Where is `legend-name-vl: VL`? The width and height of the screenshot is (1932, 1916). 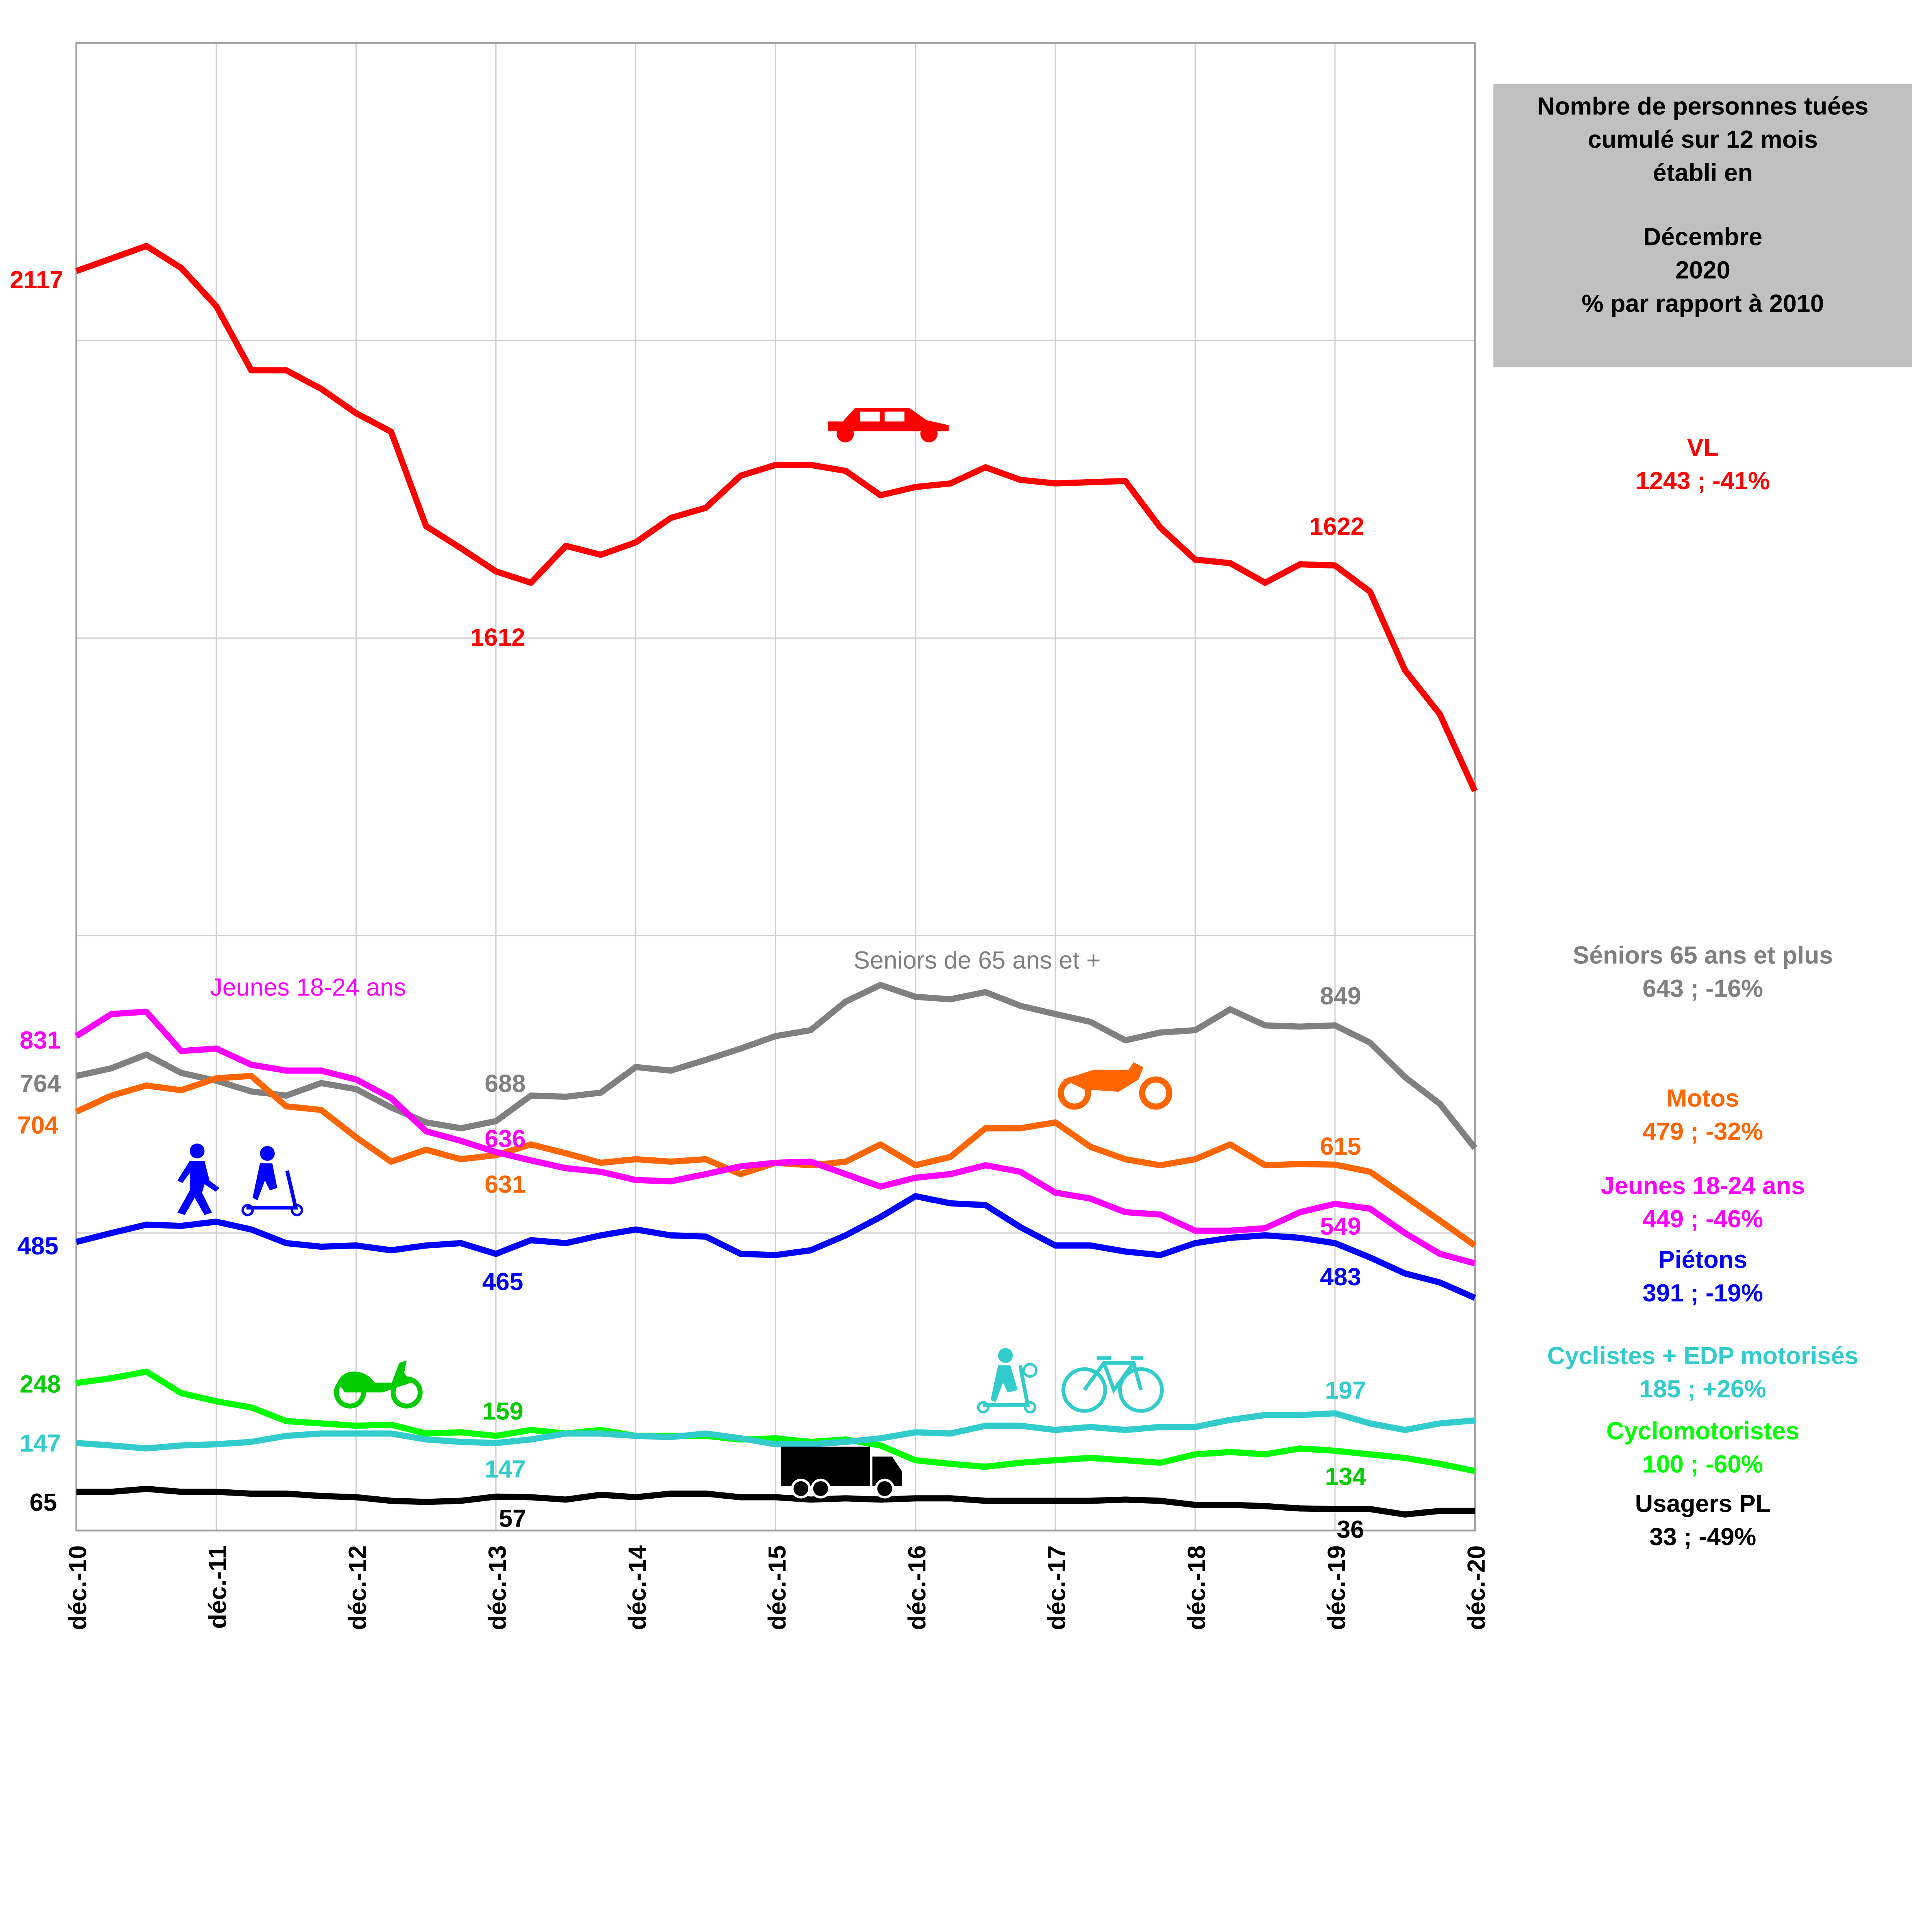
legend-name-vl: VL is located at coordinates (1702, 447).